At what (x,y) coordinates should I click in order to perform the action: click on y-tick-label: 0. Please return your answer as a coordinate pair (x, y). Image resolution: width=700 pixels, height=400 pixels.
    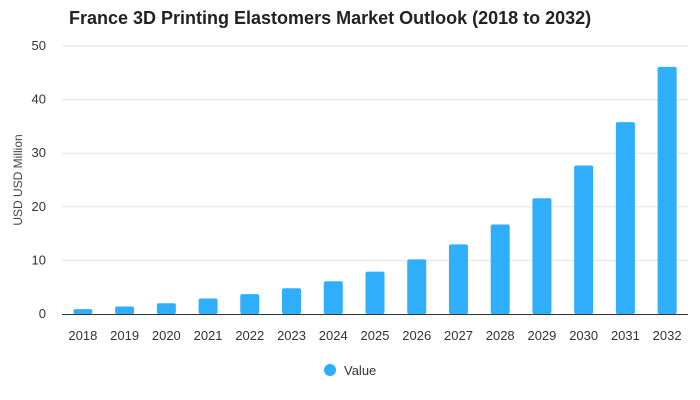
    Looking at the image, I should click on (42, 313).